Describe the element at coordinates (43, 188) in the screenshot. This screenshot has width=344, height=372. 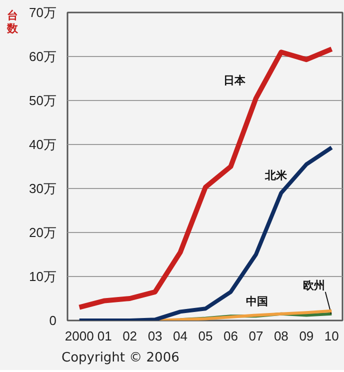
I see `y-tick-label: 30万` at that location.